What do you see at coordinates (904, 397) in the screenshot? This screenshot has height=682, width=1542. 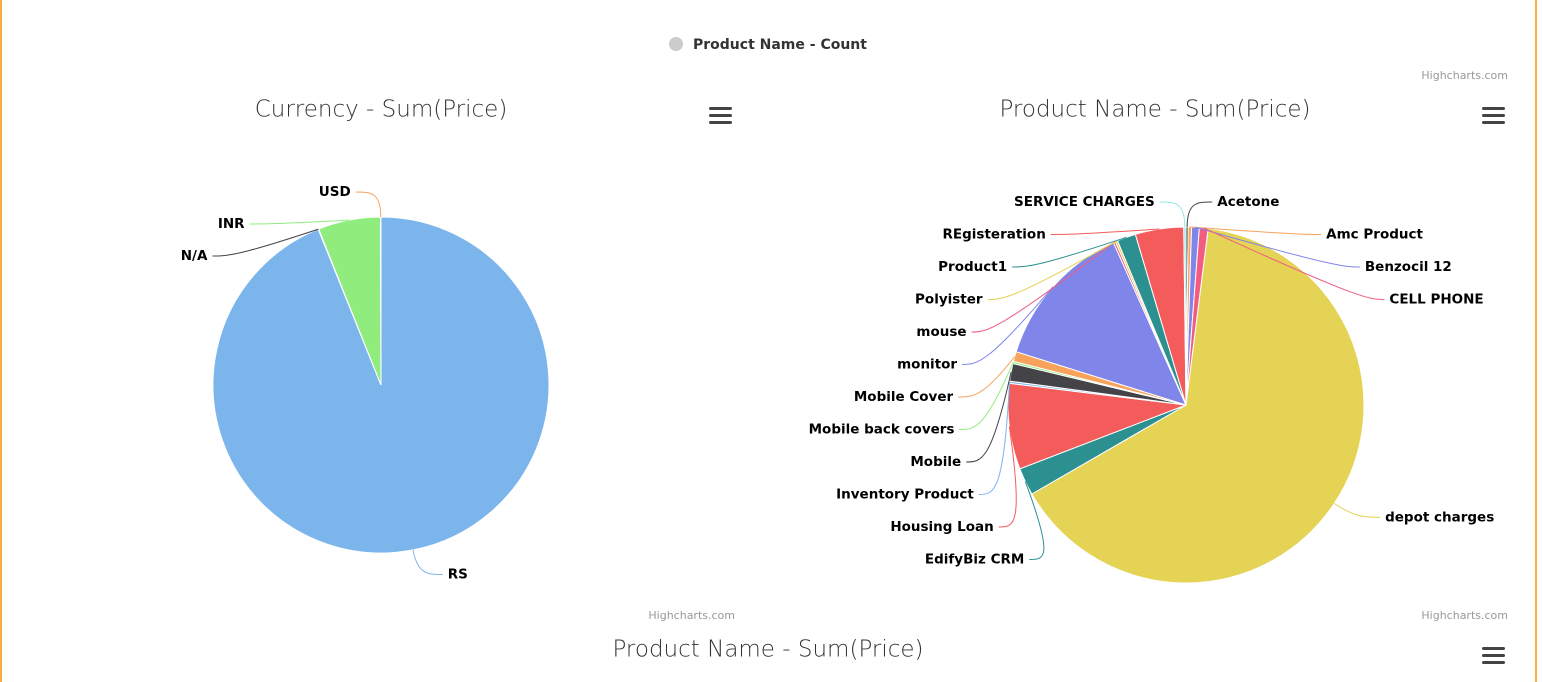 I see `data-label: Mobile Cover` at bounding box center [904, 397].